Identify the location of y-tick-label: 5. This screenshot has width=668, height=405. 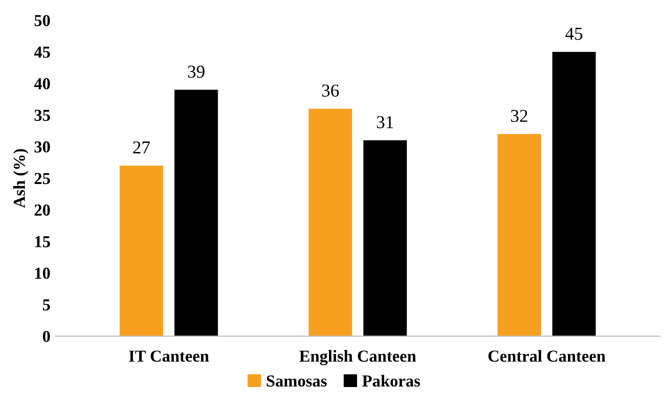
(46, 305).